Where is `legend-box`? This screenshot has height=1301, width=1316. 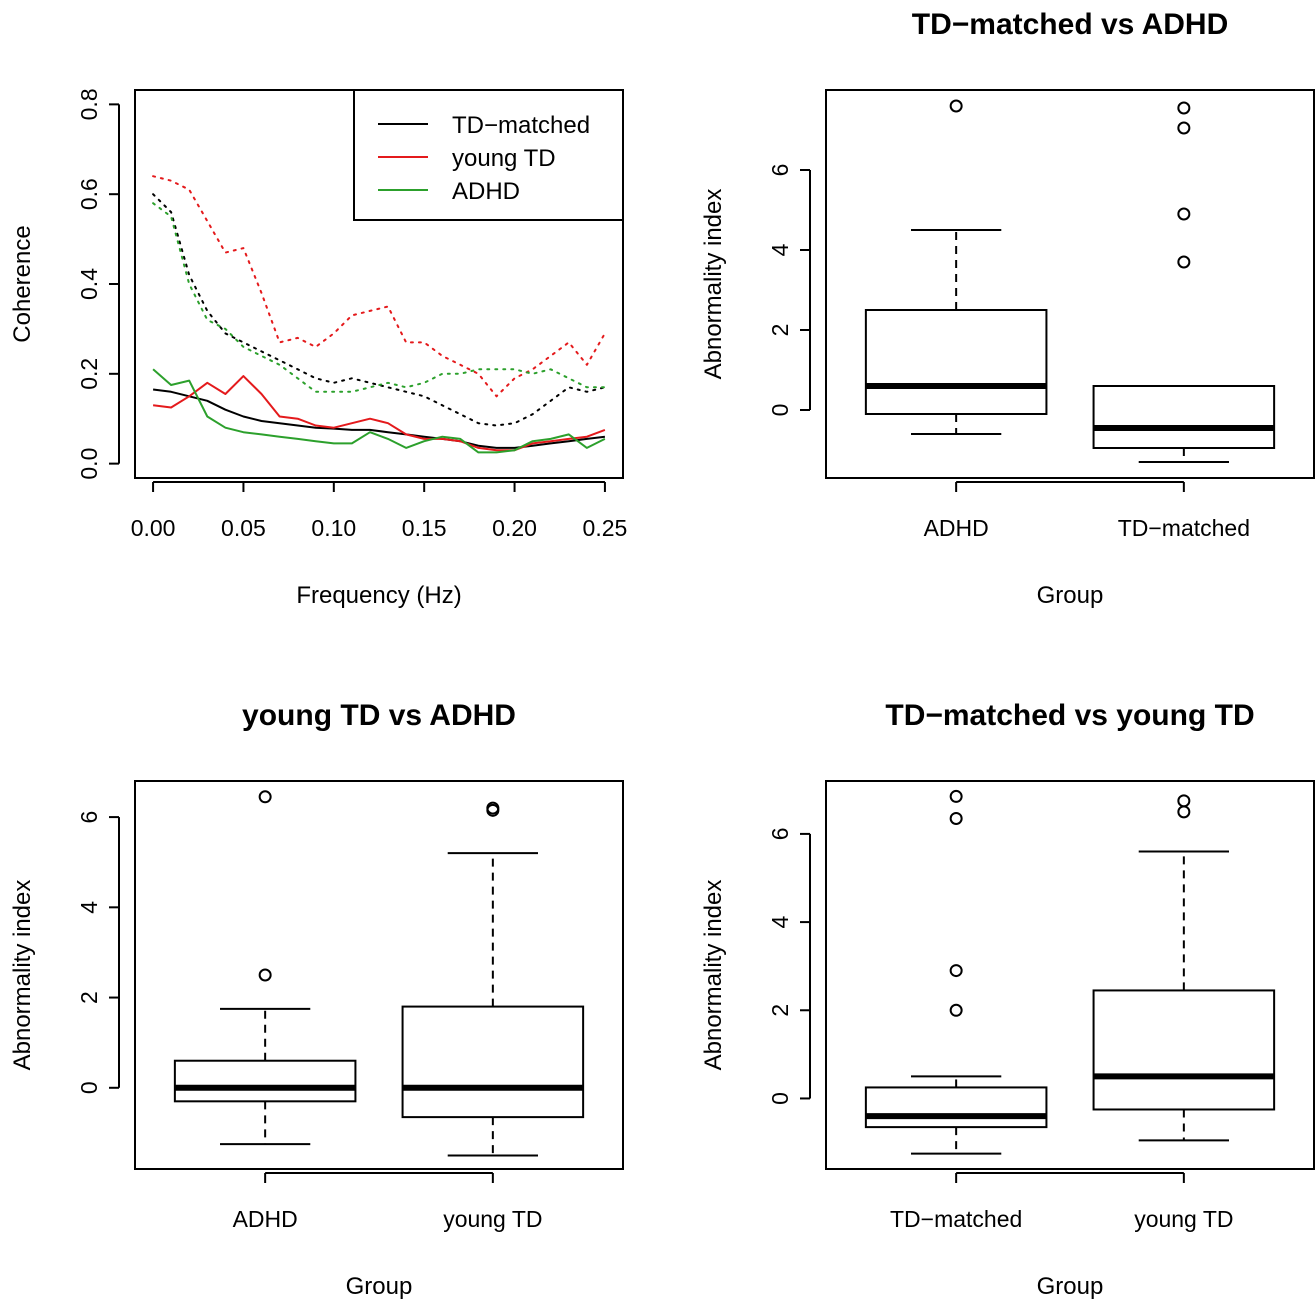
legend-box is located at coordinates (488, 155).